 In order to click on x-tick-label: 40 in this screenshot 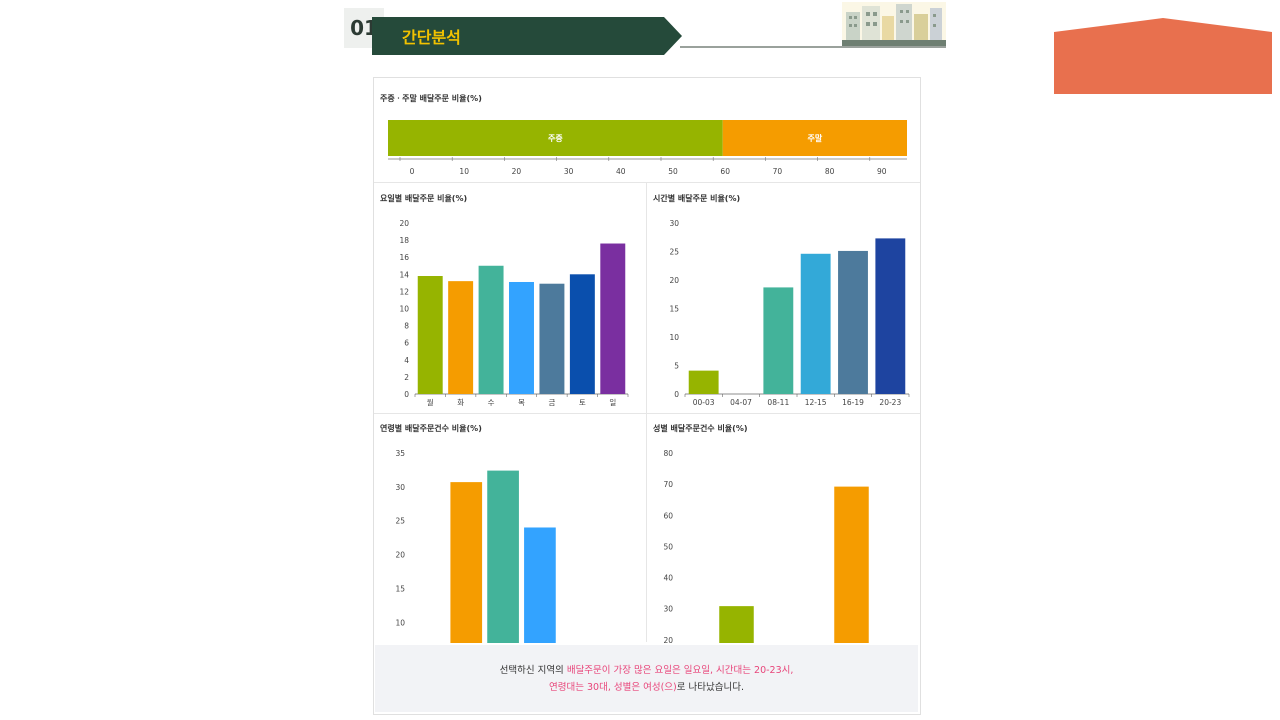, I will do `click(621, 171)`.